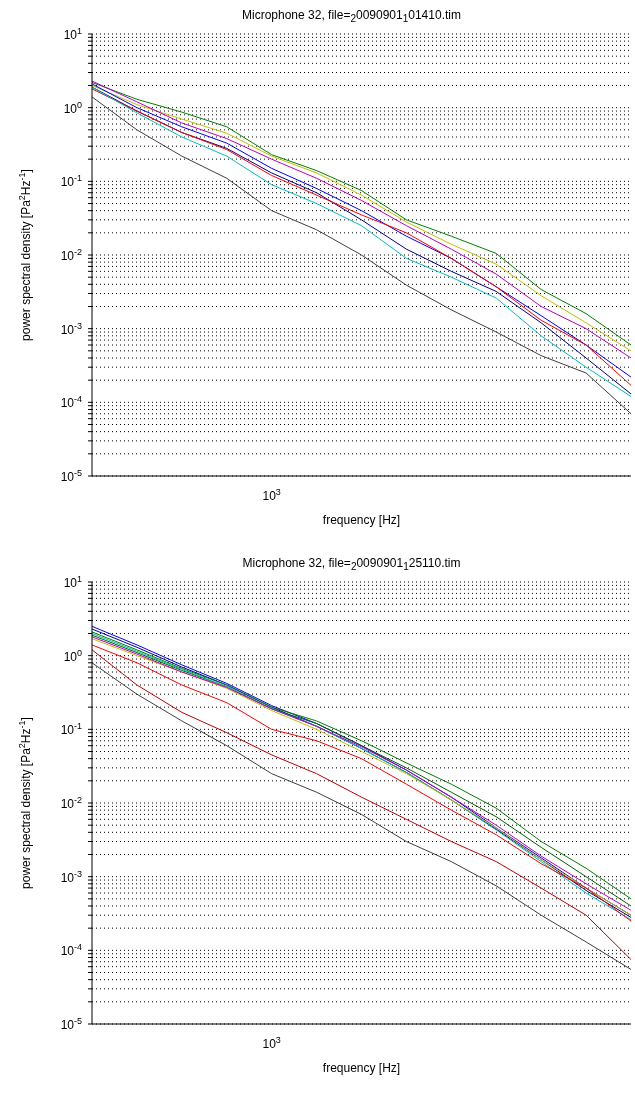 The height and width of the screenshot is (1108, 635). I want to click on chart-title: Microphone 32, file=$_{2}$0090901$_{1}$25110.tim, so click(351, 565).